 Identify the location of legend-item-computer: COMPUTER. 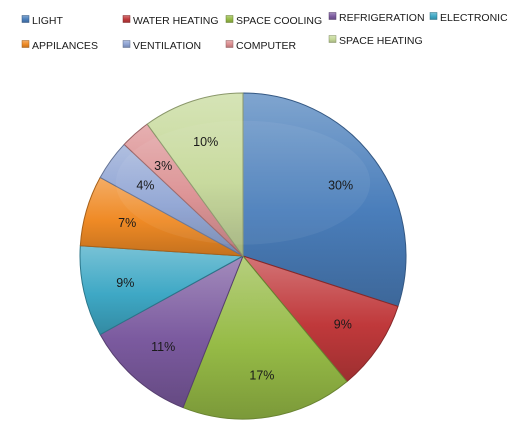
(261, 46).